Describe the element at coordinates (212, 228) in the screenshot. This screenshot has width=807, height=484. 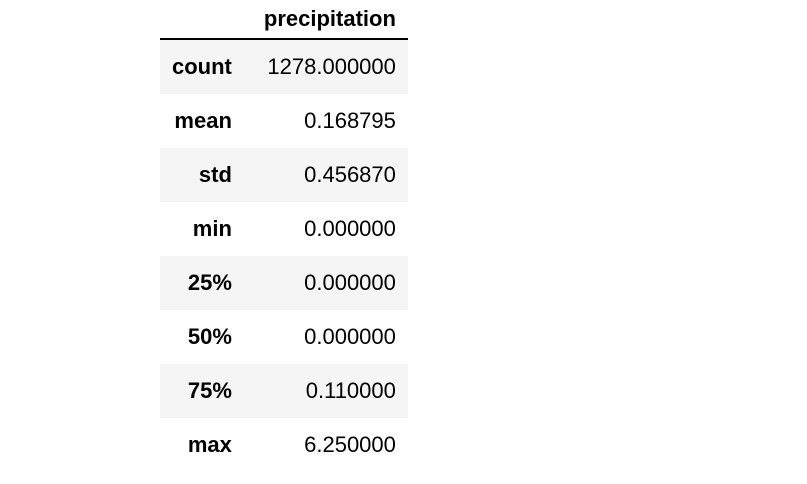
I see `row-label: min` at that location.